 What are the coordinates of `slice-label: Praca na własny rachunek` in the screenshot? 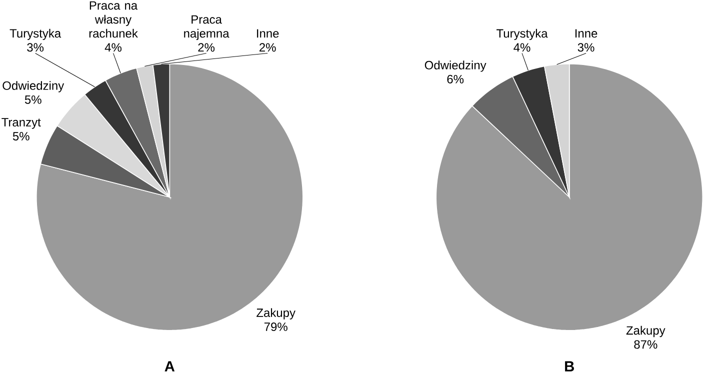 It's located at (113, 19).